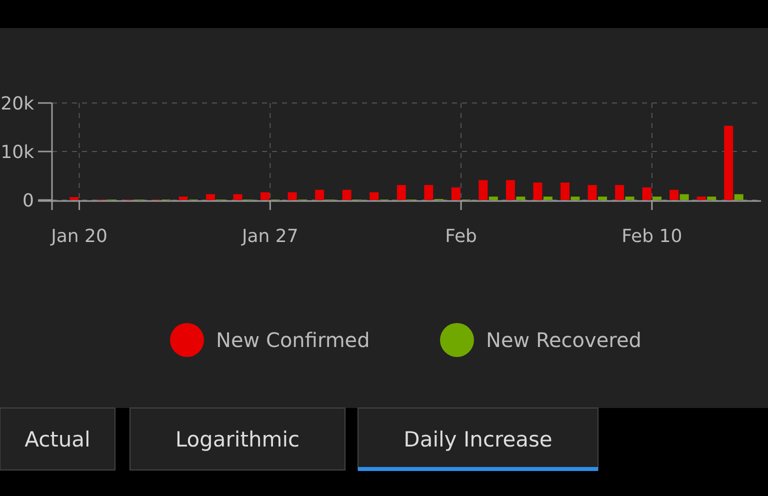 The image size is (768, 496). What do you see at coordinates (17, 103) in the screenshot?
I see `y-tick-label: 20k` at bounding box center [17, 103].